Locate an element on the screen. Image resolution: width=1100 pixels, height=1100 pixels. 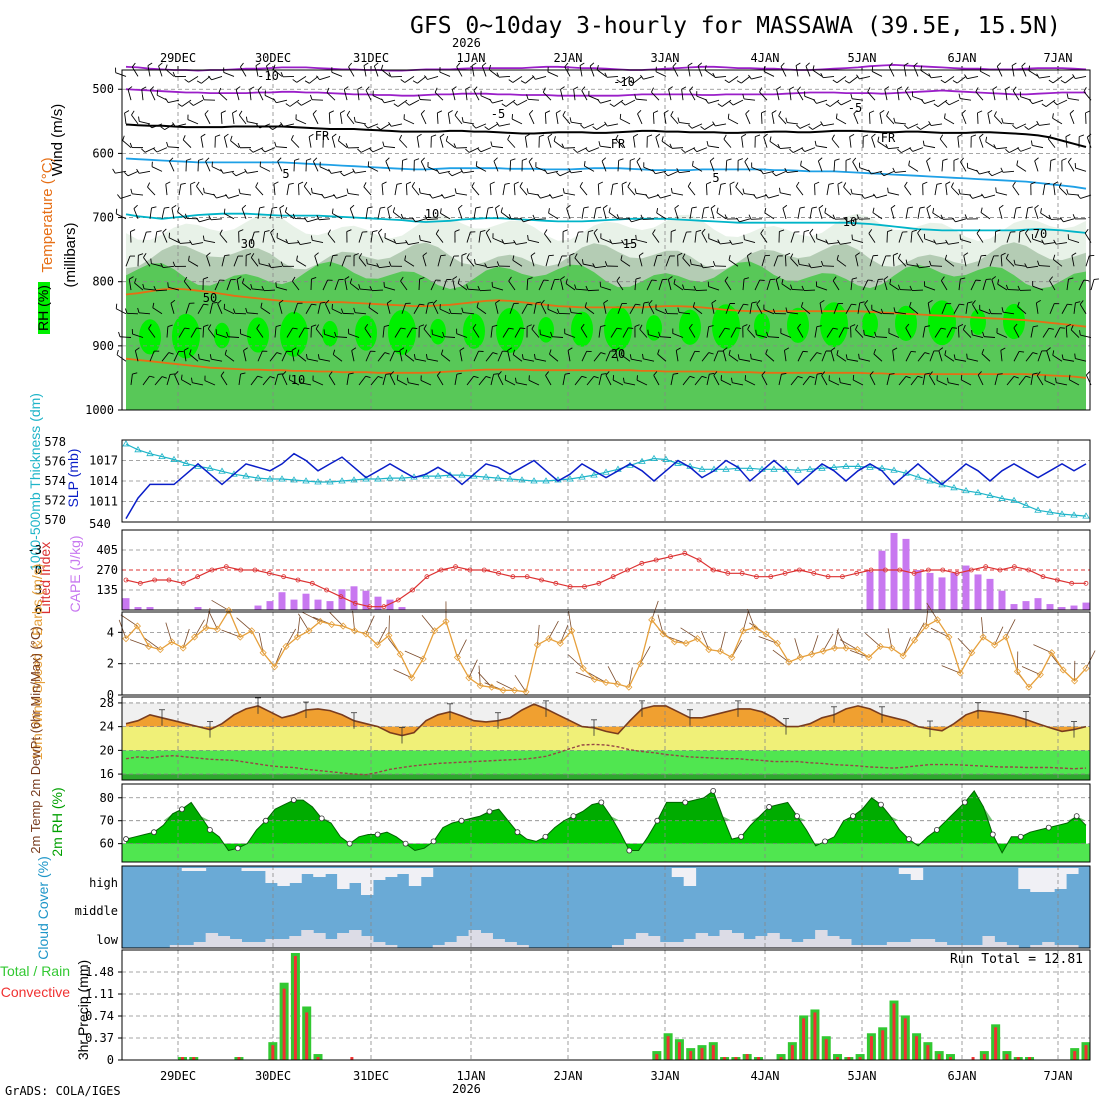
temp-tick-label: 28 is located at coordinates (107, 703).